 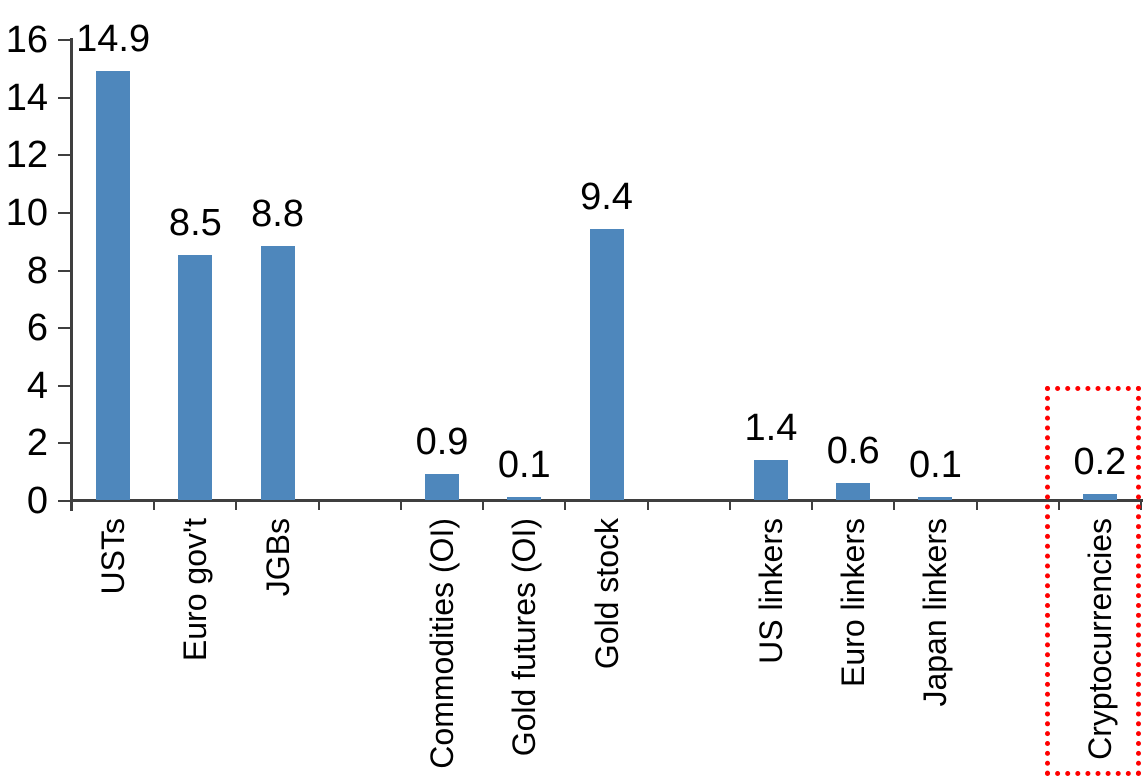 What do you see at coordinates (442, 643) in the screenshot?
I see `category-label-commodities-oi: Commodities (OI)` at bounding box center [442, 643].